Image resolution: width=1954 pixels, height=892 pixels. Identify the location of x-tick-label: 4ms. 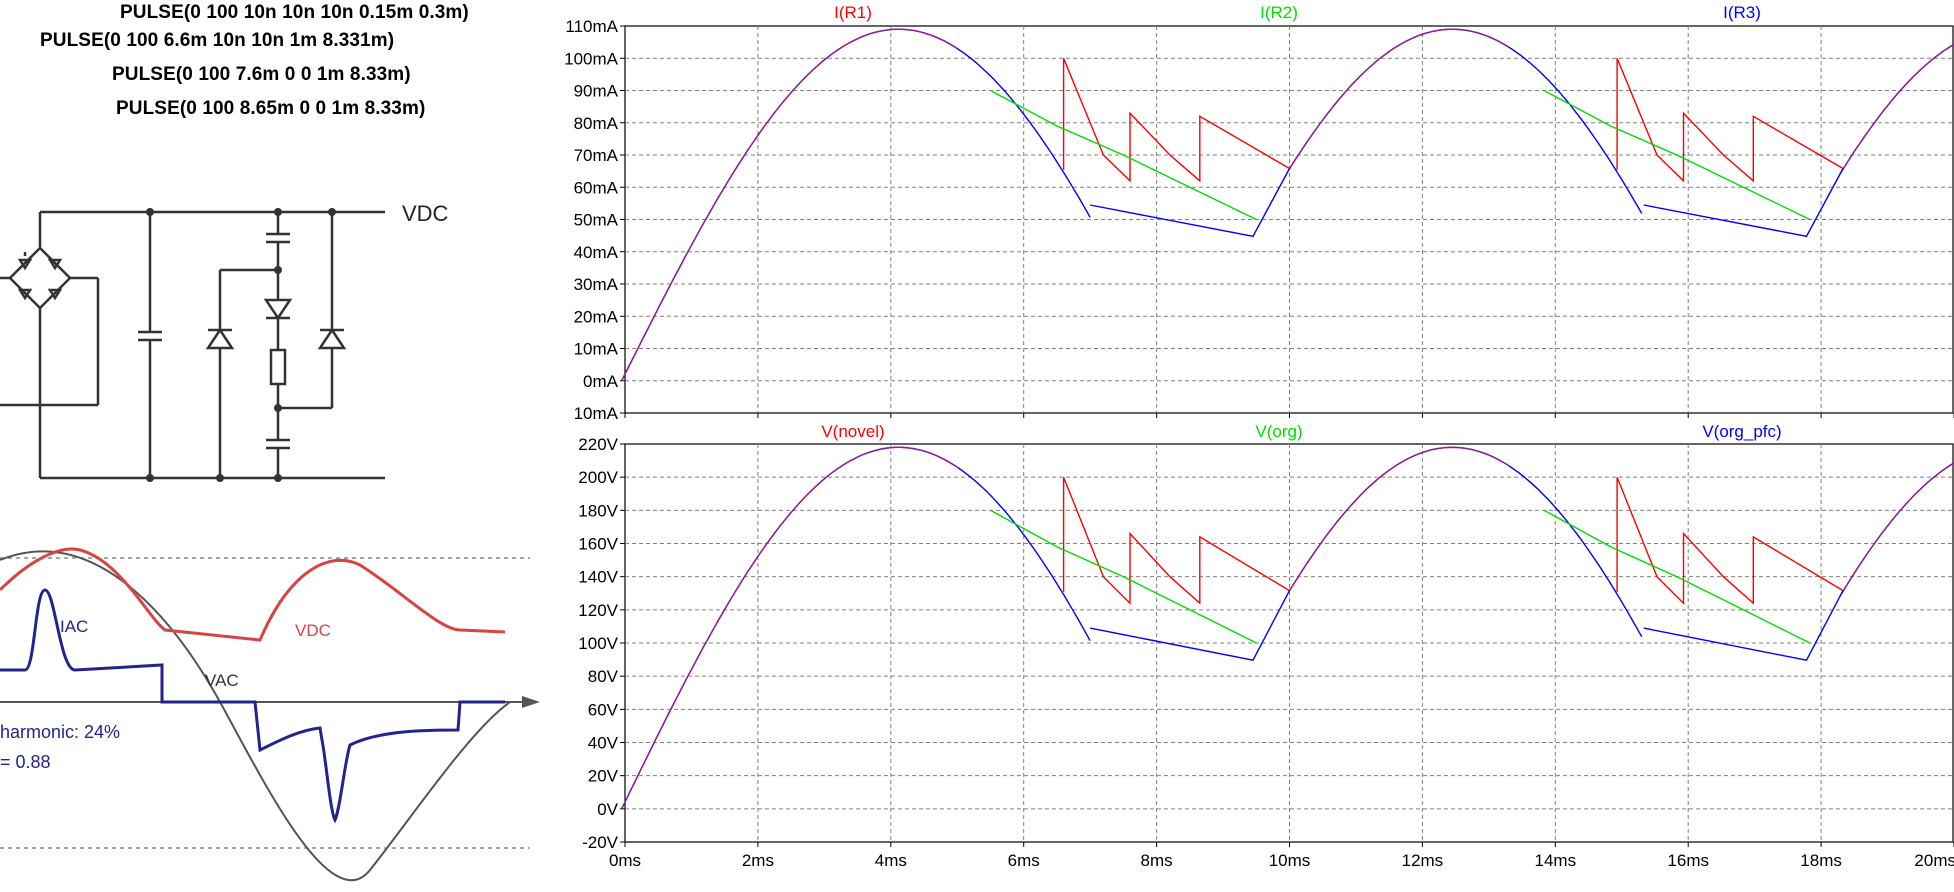
(891, 860).